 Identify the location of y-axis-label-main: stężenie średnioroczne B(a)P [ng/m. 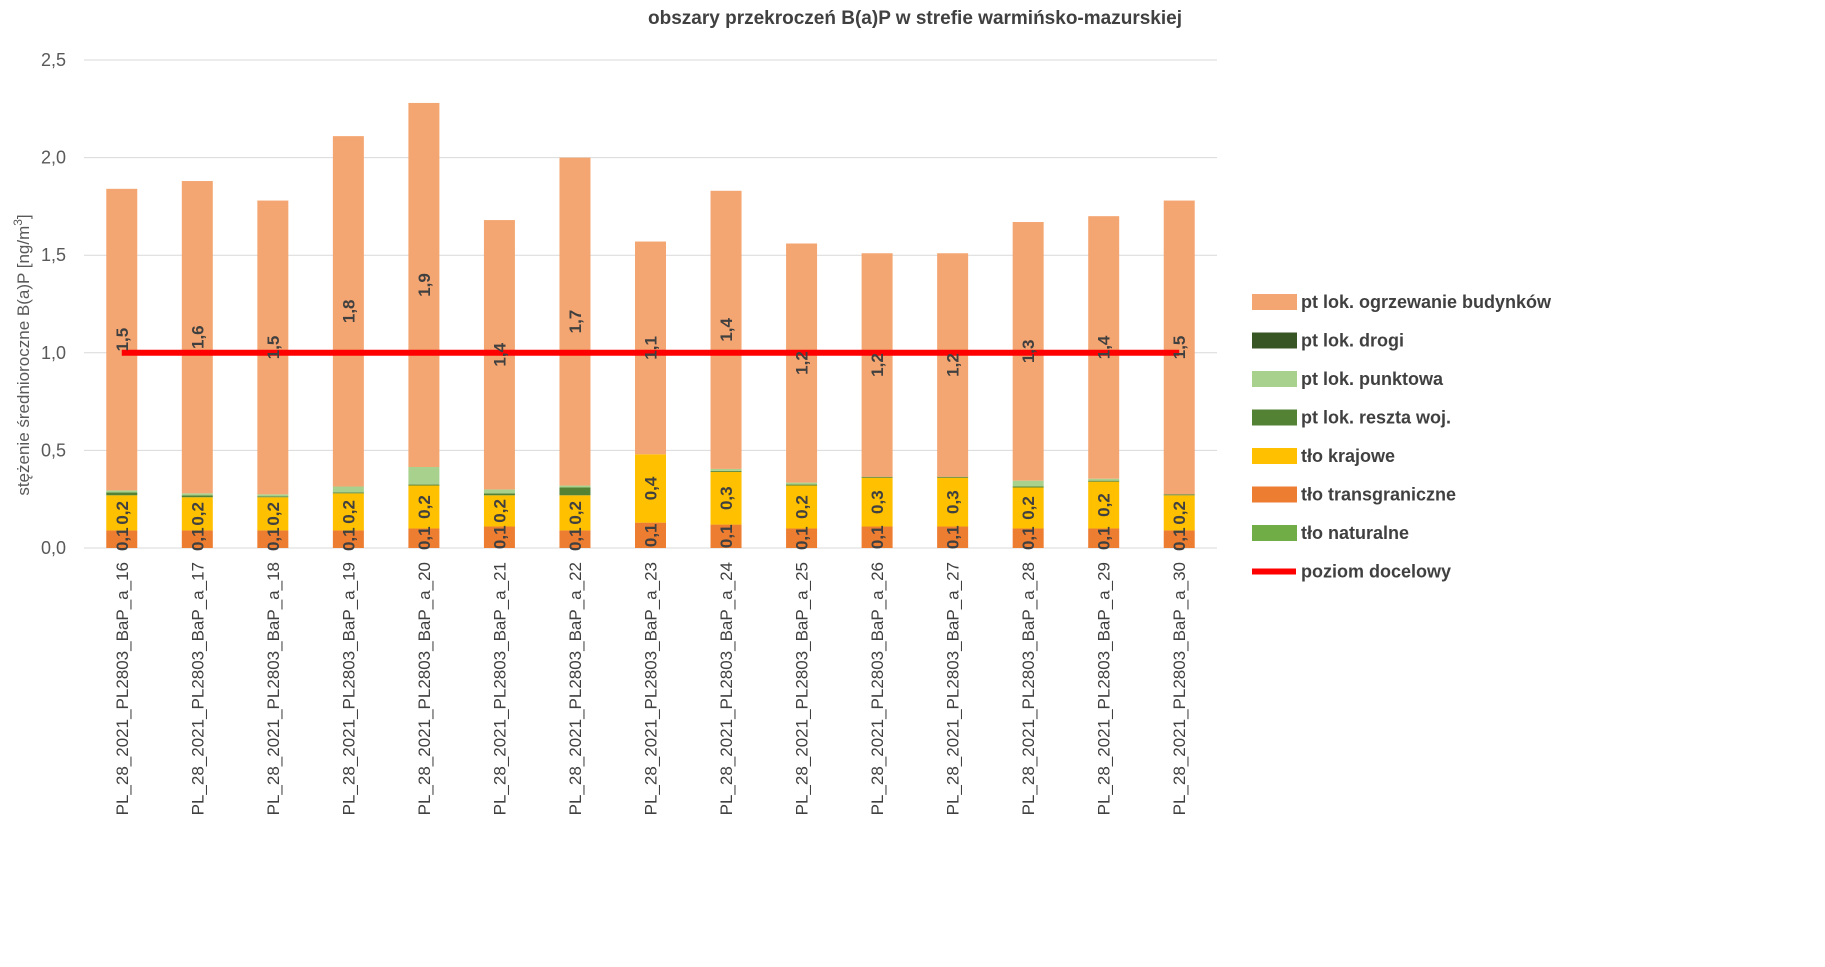
(23, 361).